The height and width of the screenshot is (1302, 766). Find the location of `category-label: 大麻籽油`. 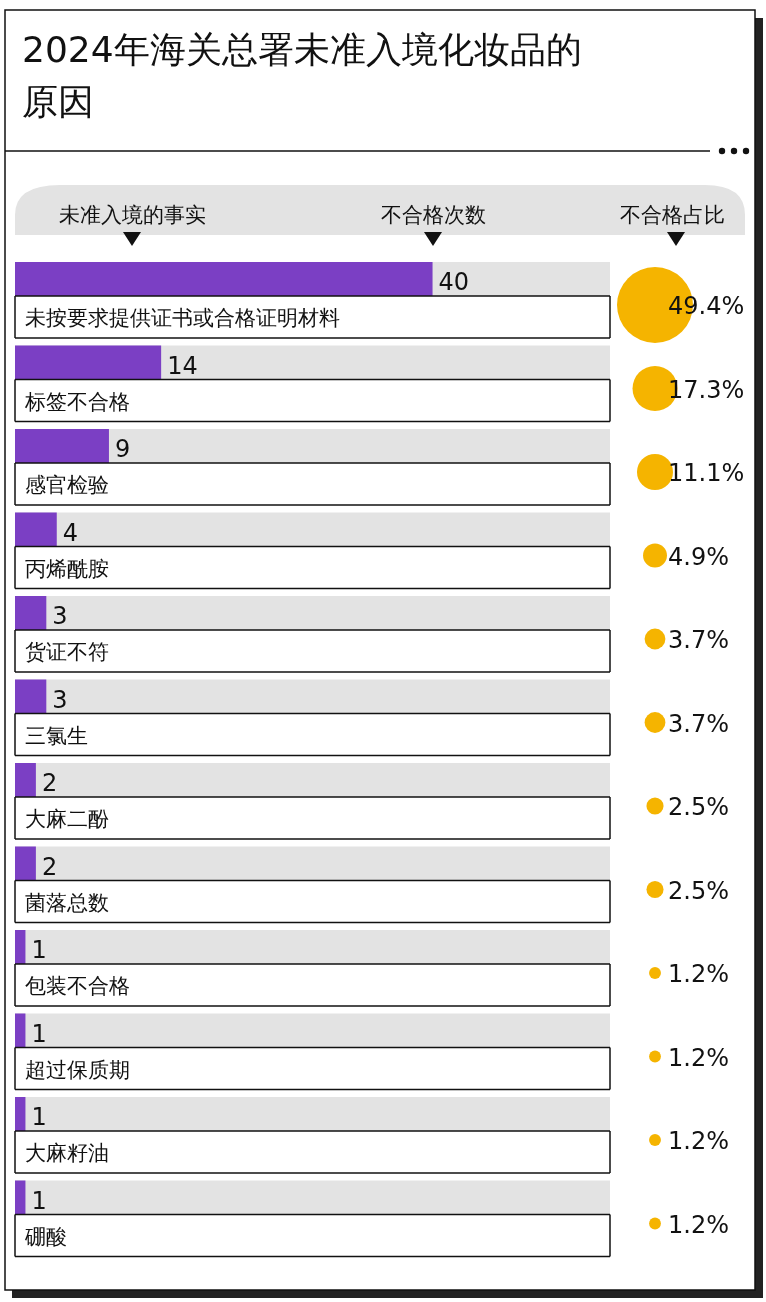

category-label: 大麻籽油 is located at coordinates (67, 1153).